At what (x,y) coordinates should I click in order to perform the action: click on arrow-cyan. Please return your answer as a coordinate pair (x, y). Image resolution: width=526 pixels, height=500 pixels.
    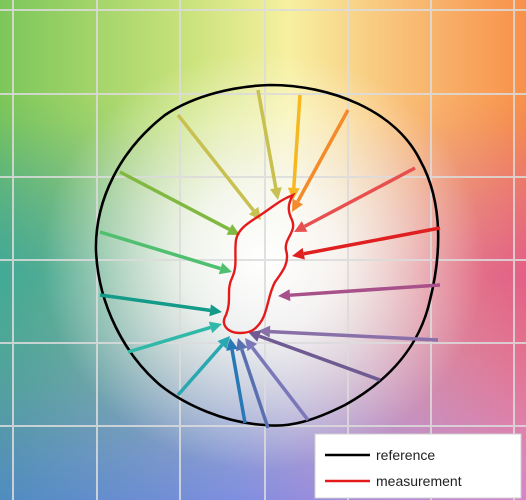
    Looking at the image, I should click on (203, 366).